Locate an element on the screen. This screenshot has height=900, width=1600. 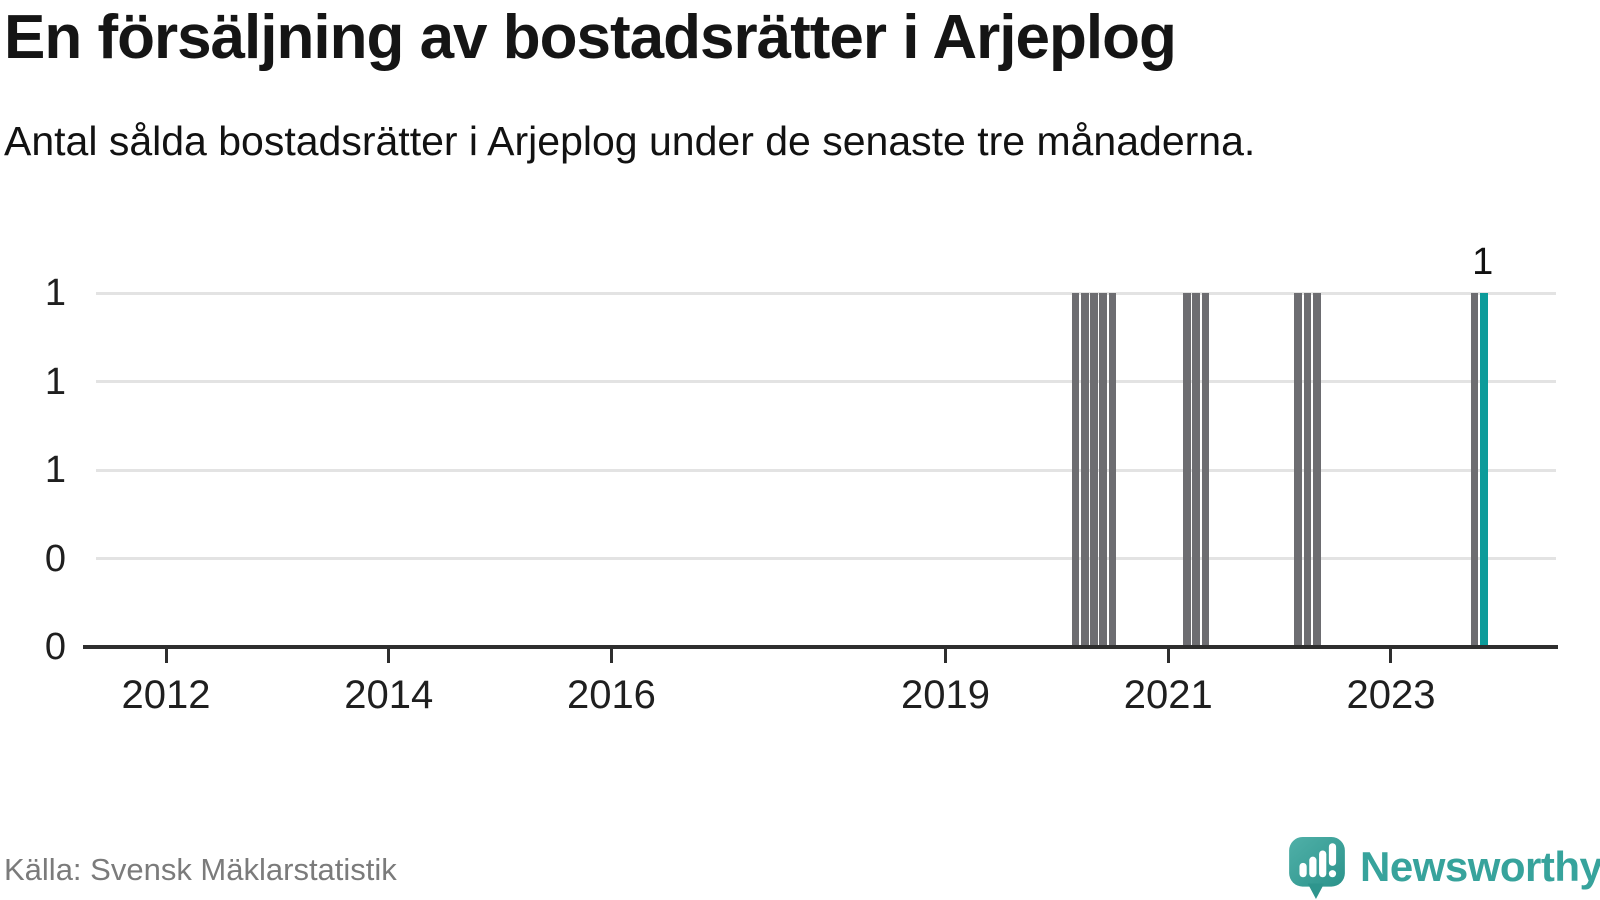
x-axis-tick-label: 2019 is located at coordinates (946, 695).